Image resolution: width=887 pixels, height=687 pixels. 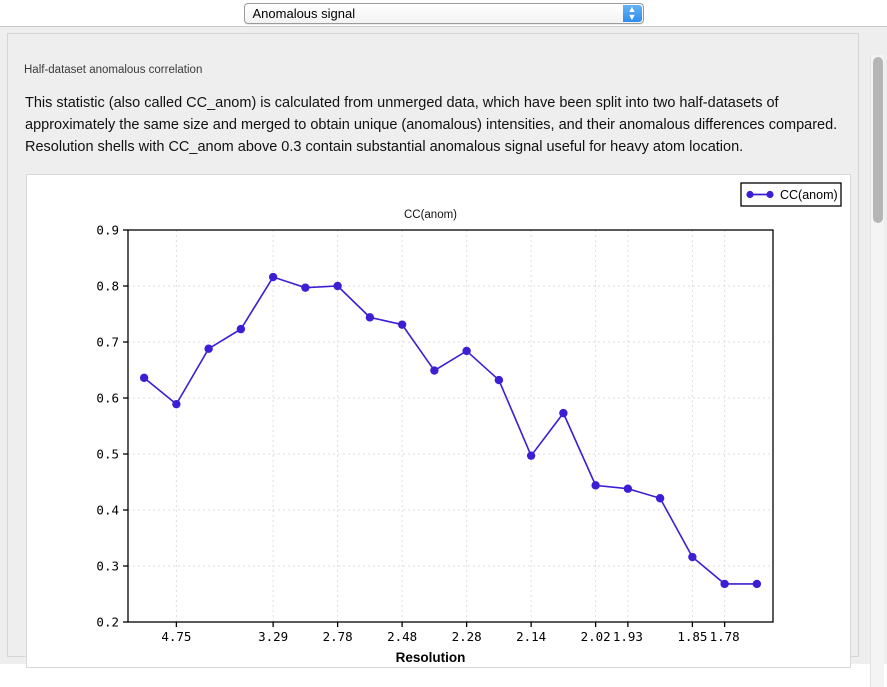 I want to click on view-selector-dropdown: Anomalous signal ▲ ▼, so click(x=443, y=13).